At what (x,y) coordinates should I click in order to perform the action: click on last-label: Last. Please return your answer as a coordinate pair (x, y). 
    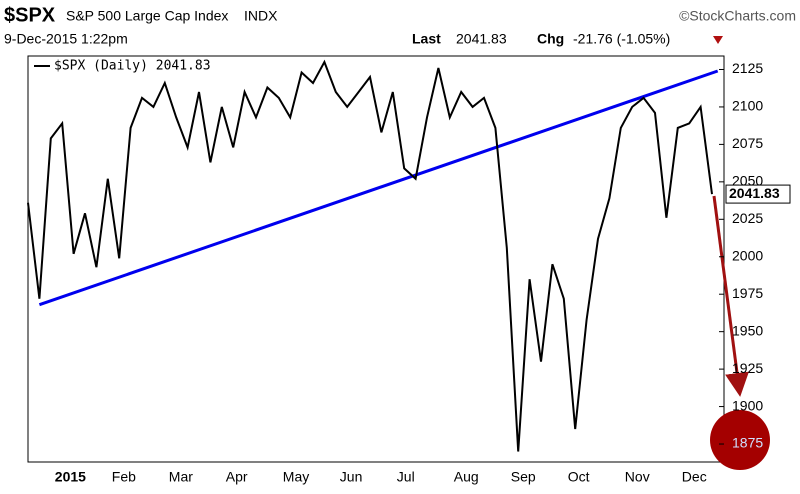
    Looking at the image, I should click on (426, 39).